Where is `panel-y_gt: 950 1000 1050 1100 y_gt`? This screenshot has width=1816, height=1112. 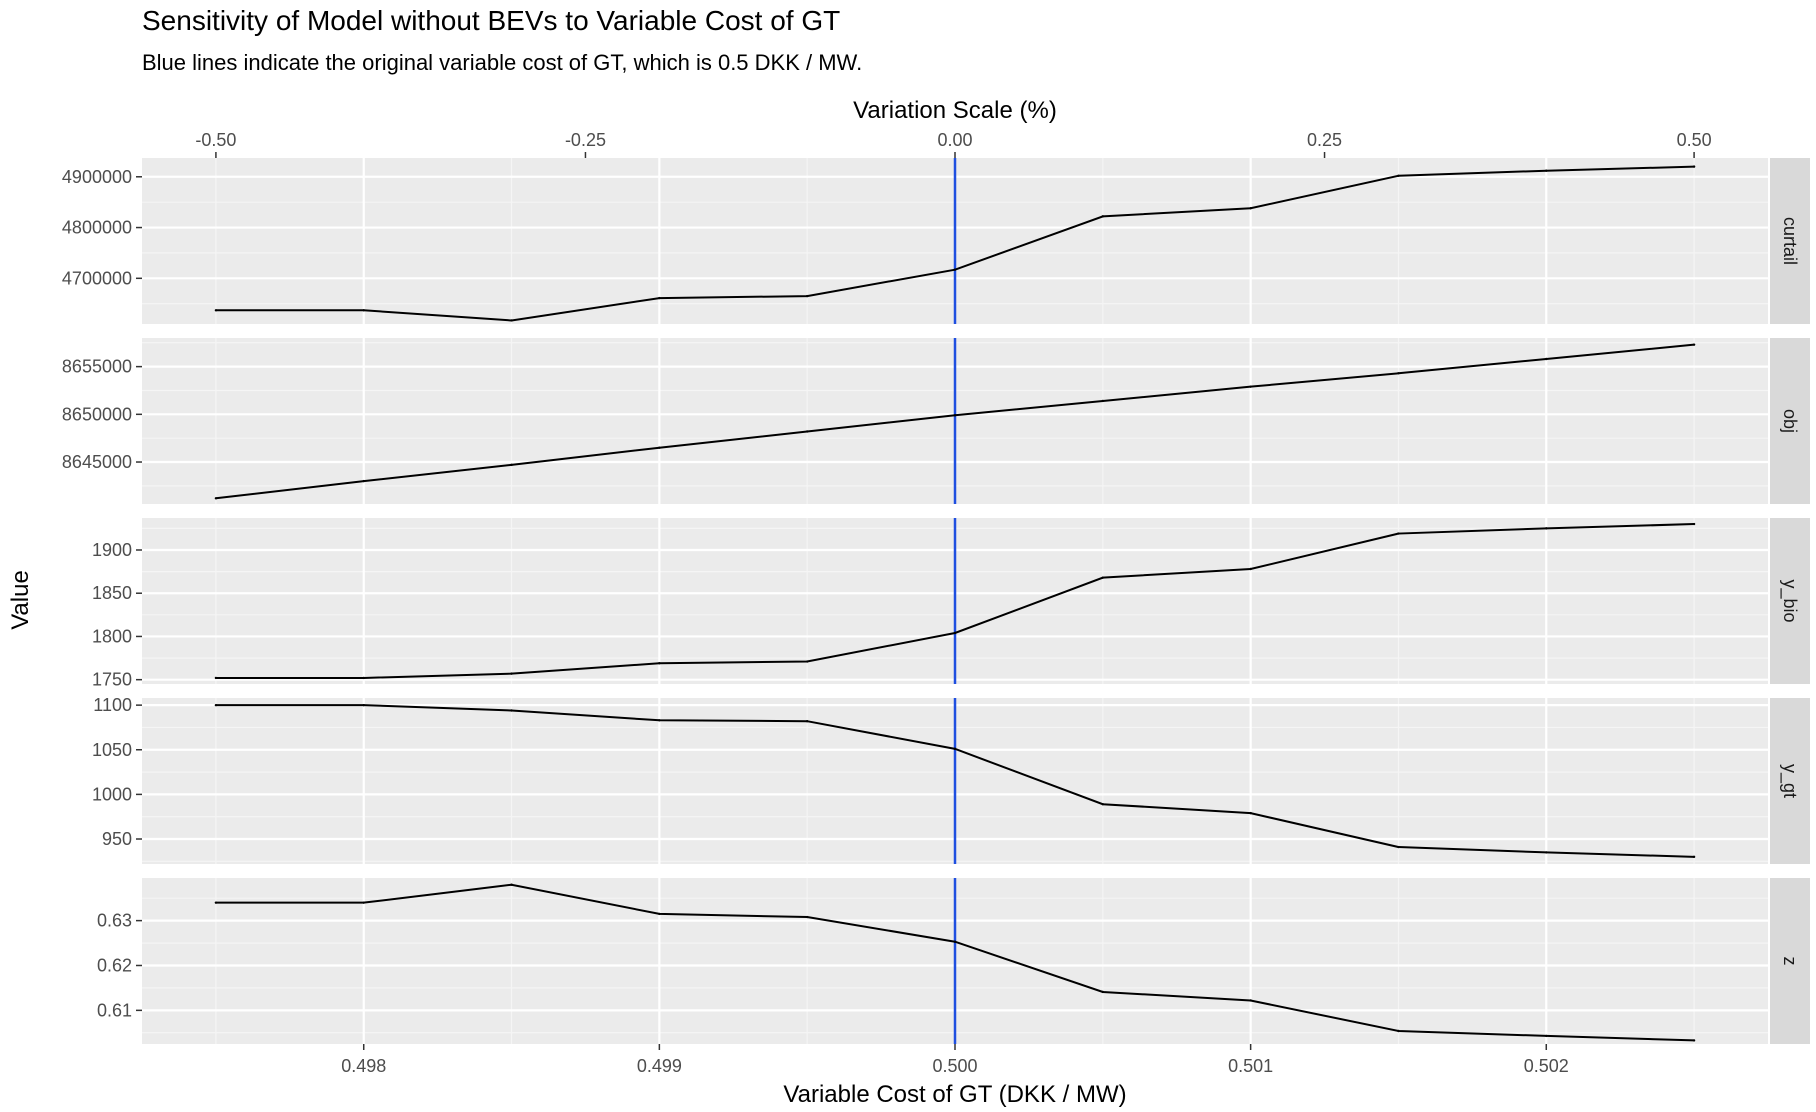 panel-y_gt: 950 1000 1050 1100 y_gt is located at coordinates (951, 779).